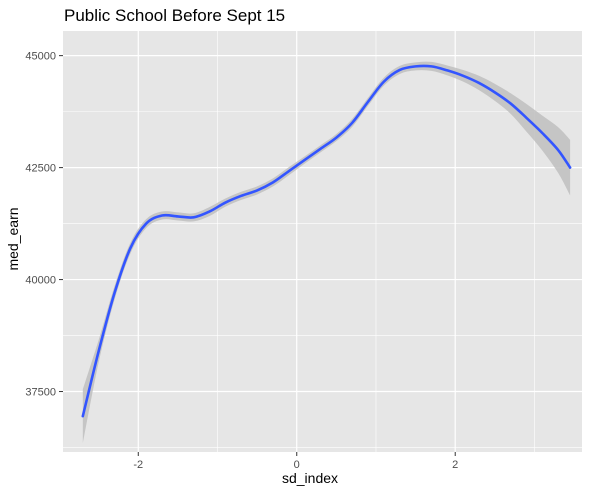 This screenshot has height=498, width=590. Describe the element at coordinates (40, 57) in the screenshot. I see `y-tick-label: 45000` at that location.